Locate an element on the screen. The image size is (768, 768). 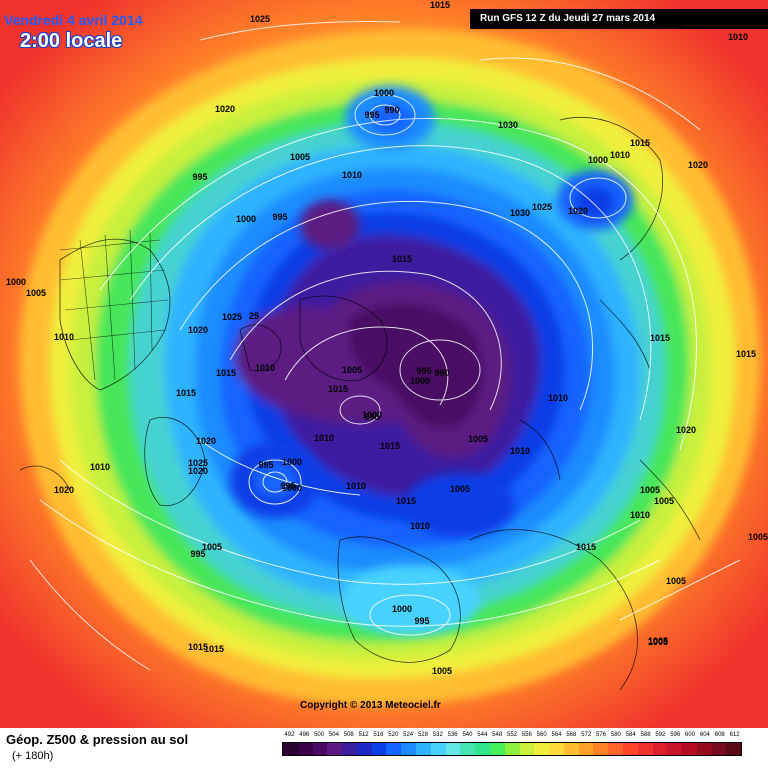
scale-tick-label: 612 is located at coordinates (734, 735).